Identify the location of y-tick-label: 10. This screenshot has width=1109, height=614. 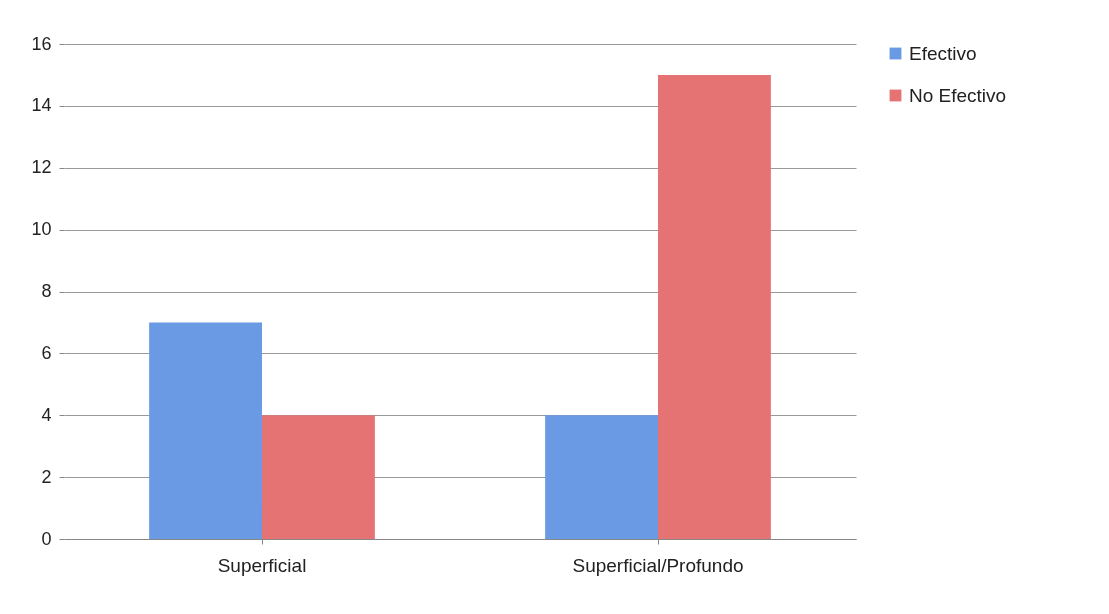
(41, 229).